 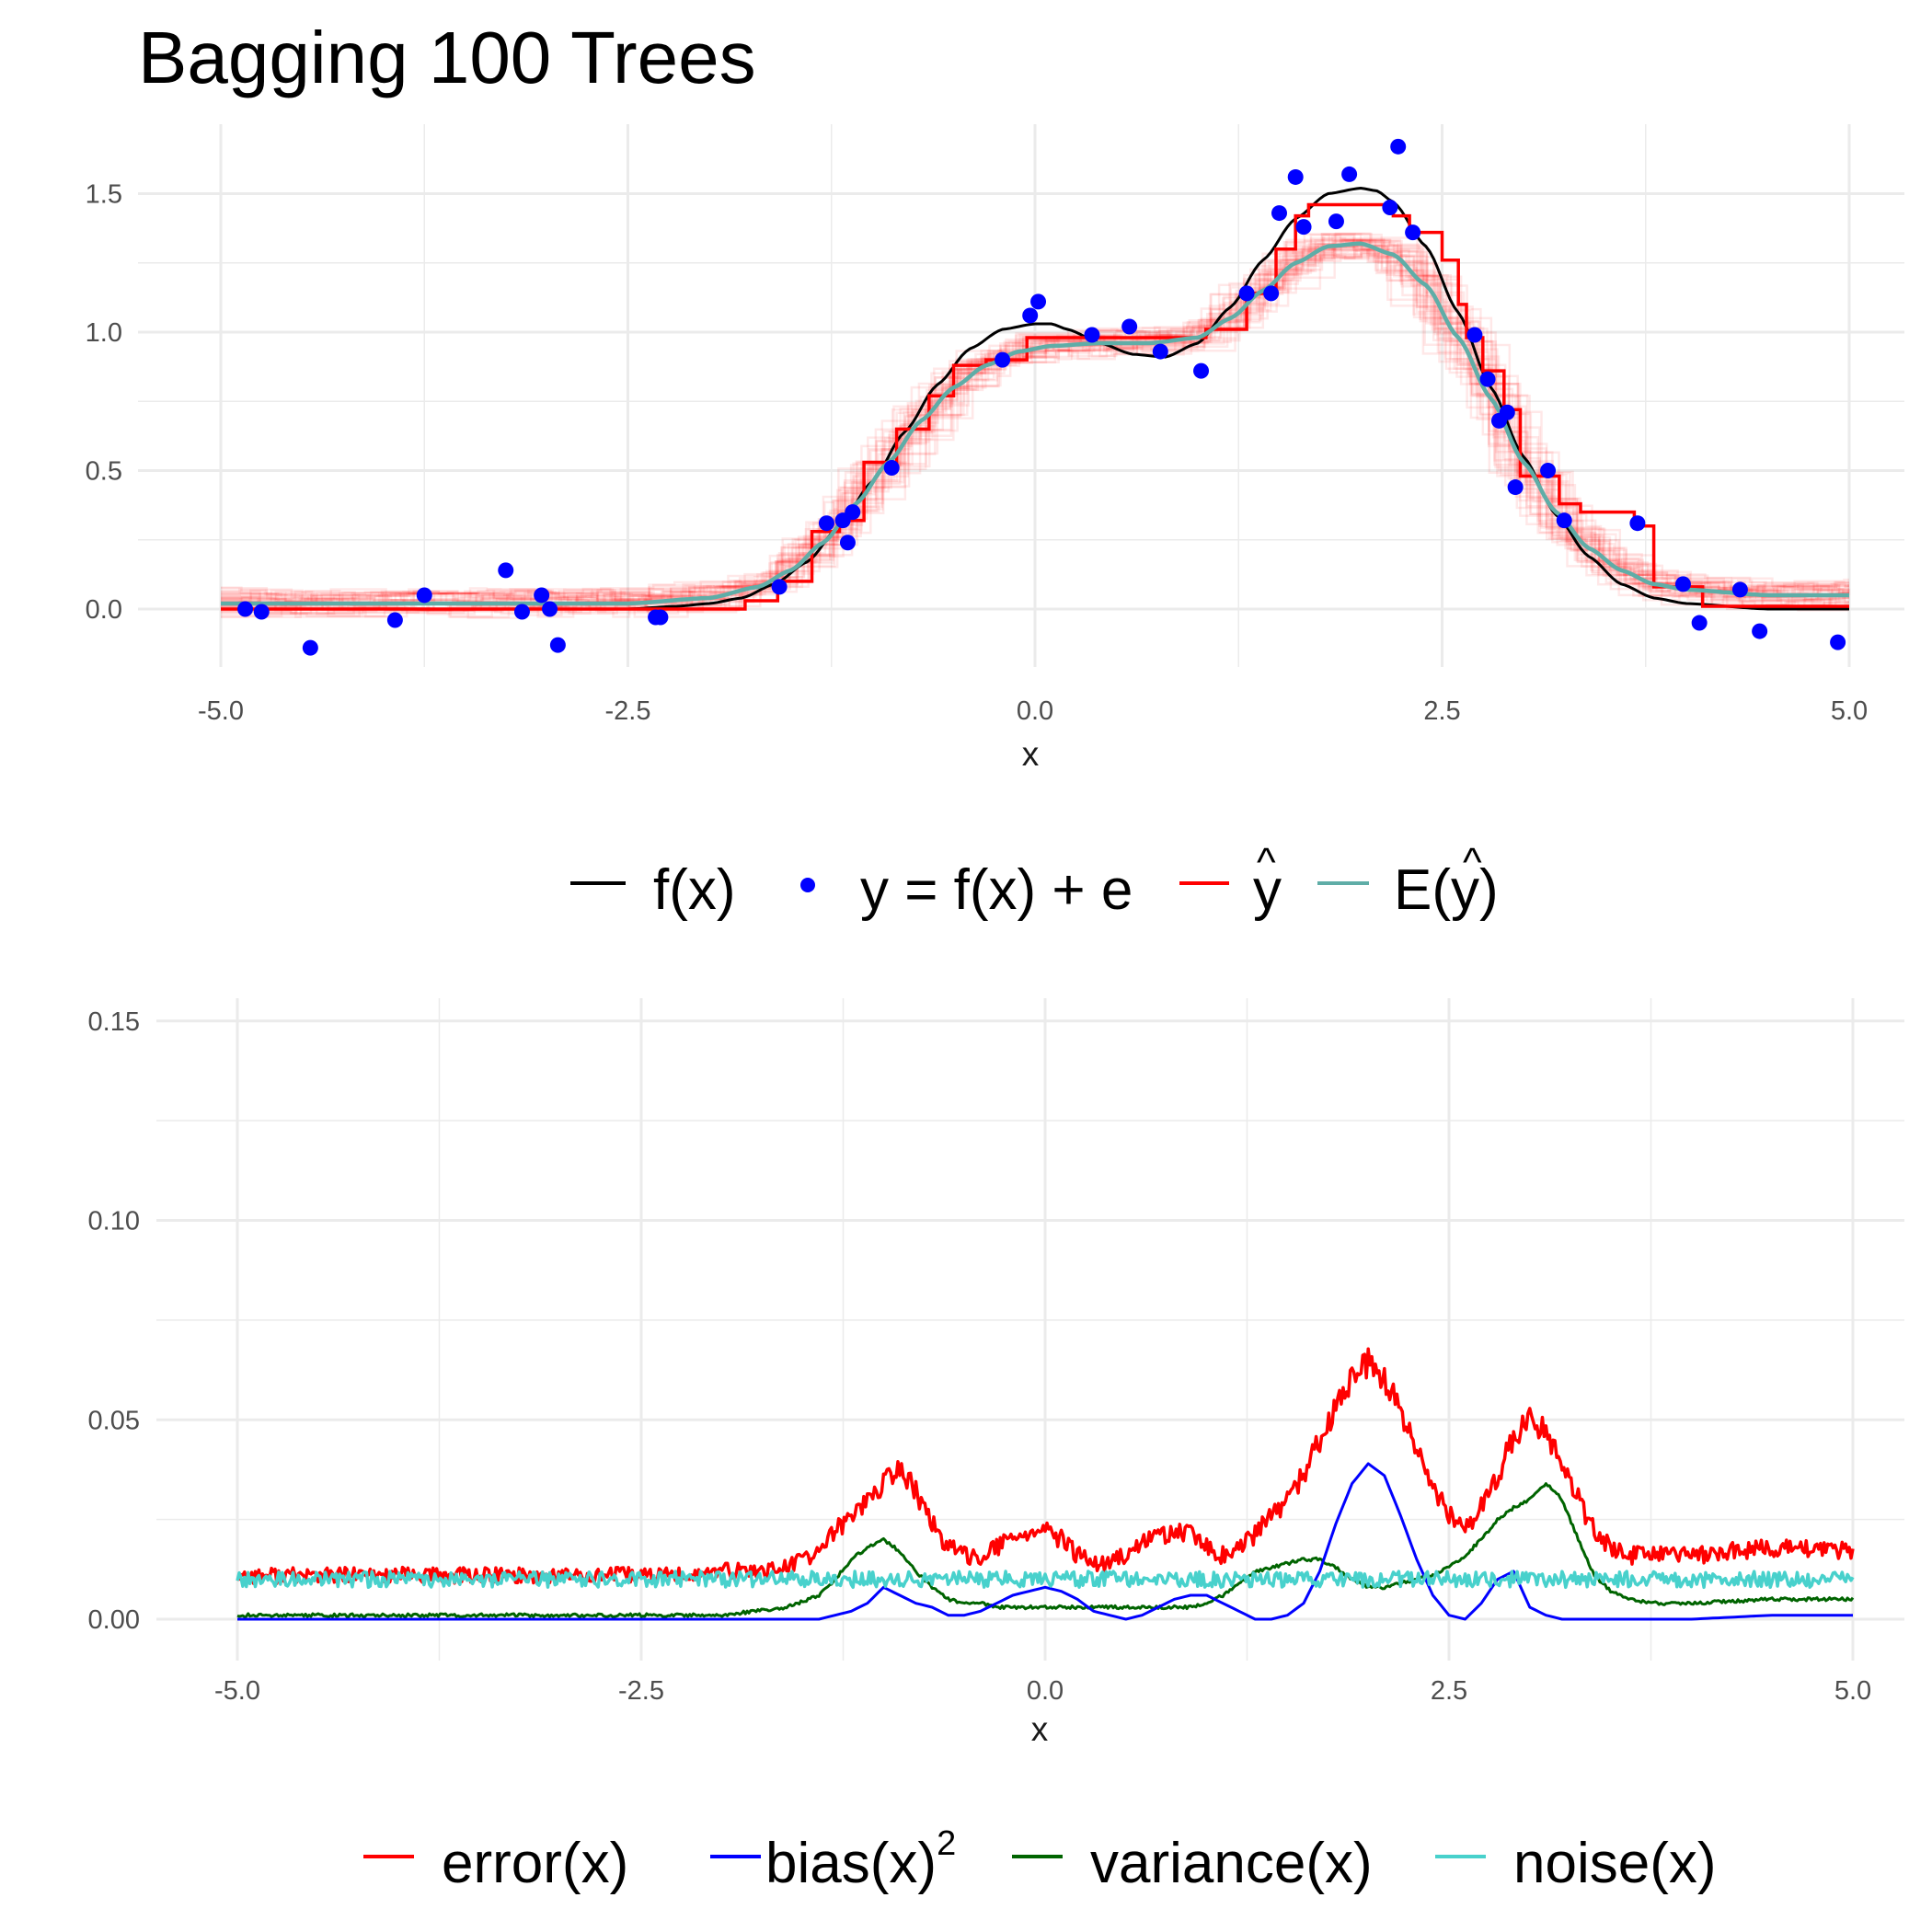 I want to click on legend-bias-open: (, so click(x=880, y=1863).